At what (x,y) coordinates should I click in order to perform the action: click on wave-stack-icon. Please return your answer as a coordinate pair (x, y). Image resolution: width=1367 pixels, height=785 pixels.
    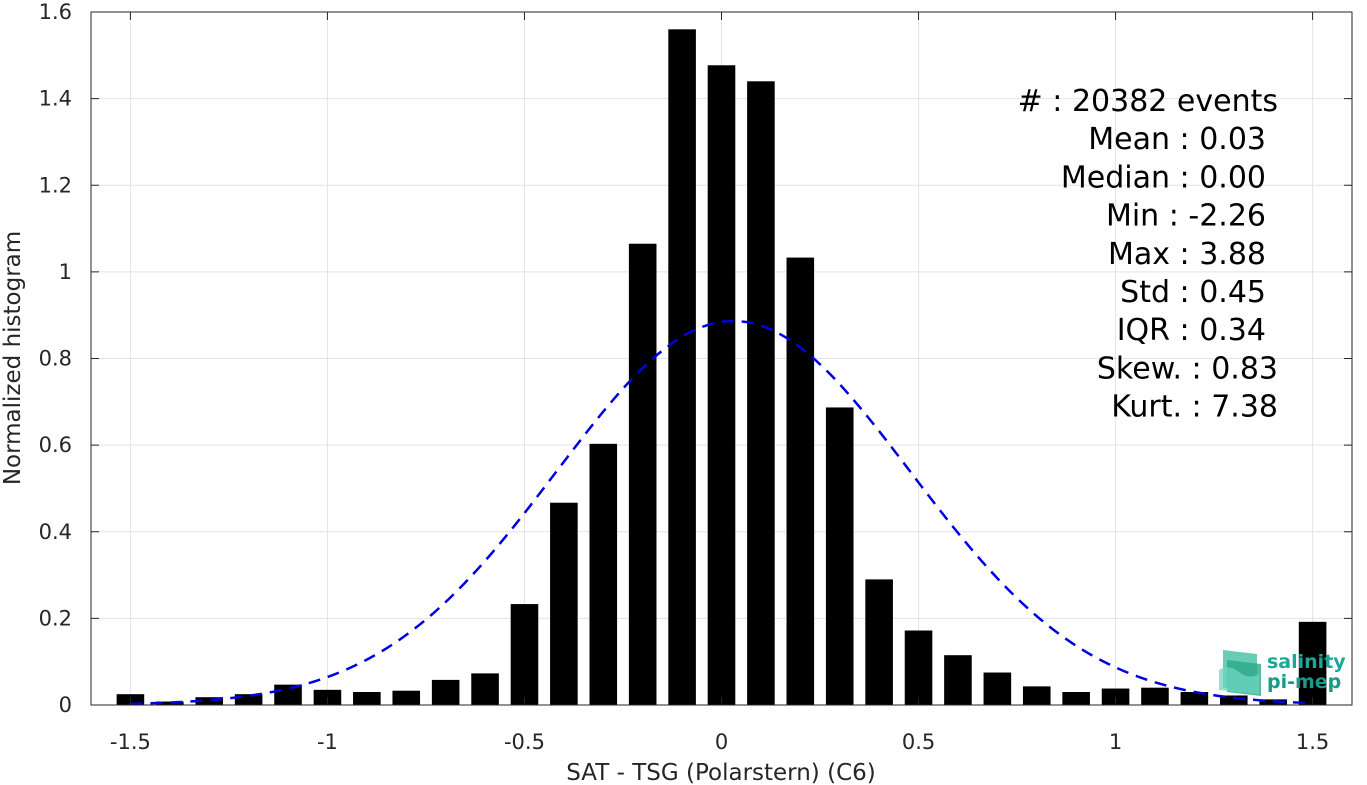
    Looking at the image, I should click on (1240, 673).